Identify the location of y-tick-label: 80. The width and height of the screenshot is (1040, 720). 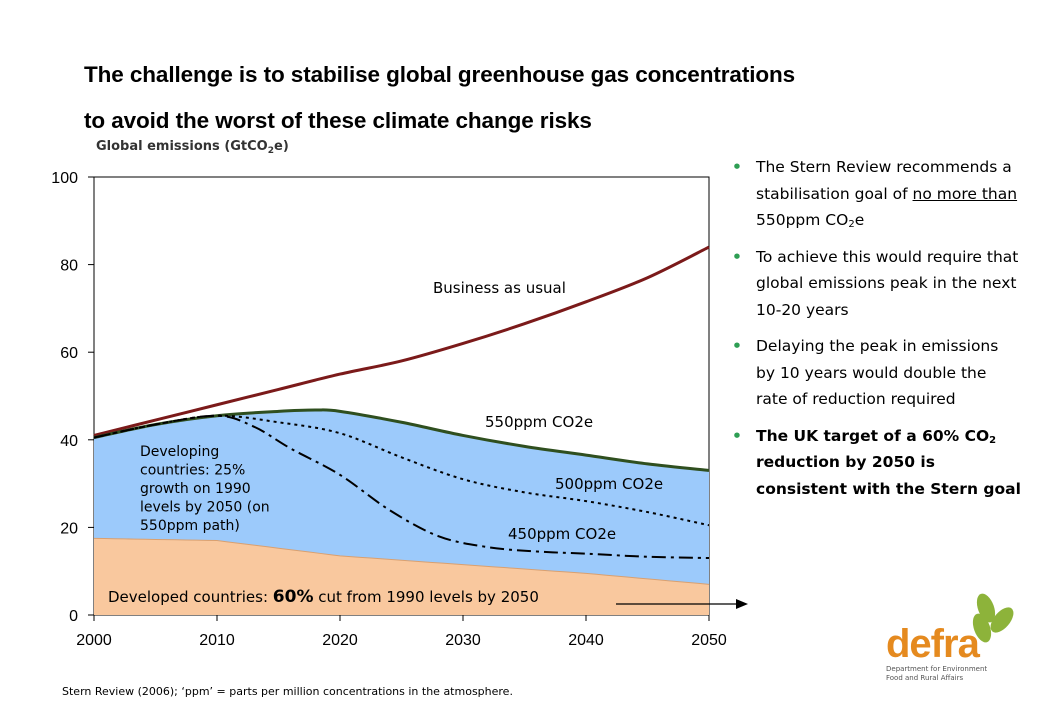
(69, 266).